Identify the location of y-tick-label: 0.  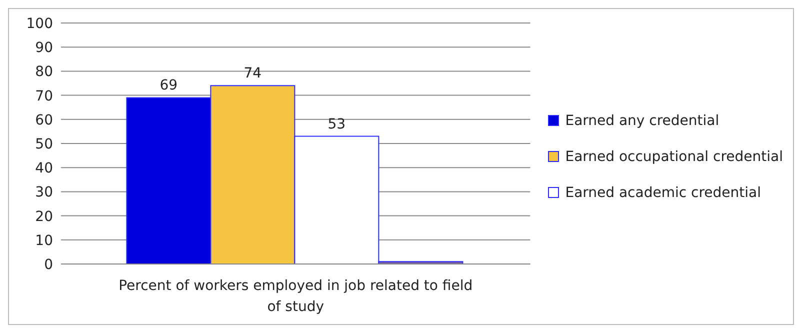
(48, 264).